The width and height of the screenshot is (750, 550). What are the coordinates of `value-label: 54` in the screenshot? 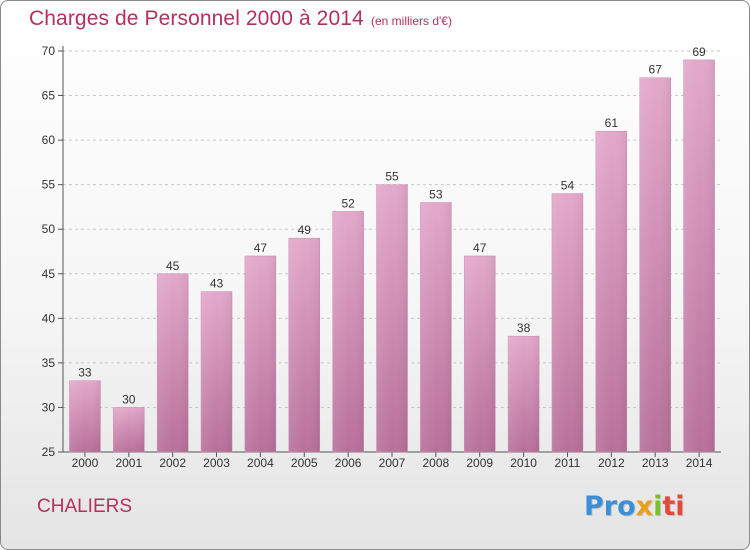 It's located at (568, 186).